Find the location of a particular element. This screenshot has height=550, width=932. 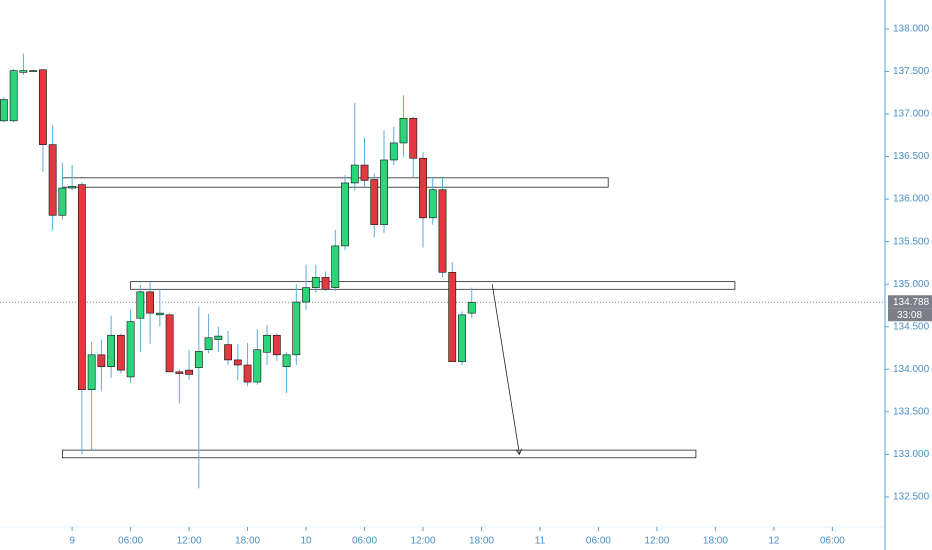

y-tick-label: 135.000 is located at coordinates (911, 284).